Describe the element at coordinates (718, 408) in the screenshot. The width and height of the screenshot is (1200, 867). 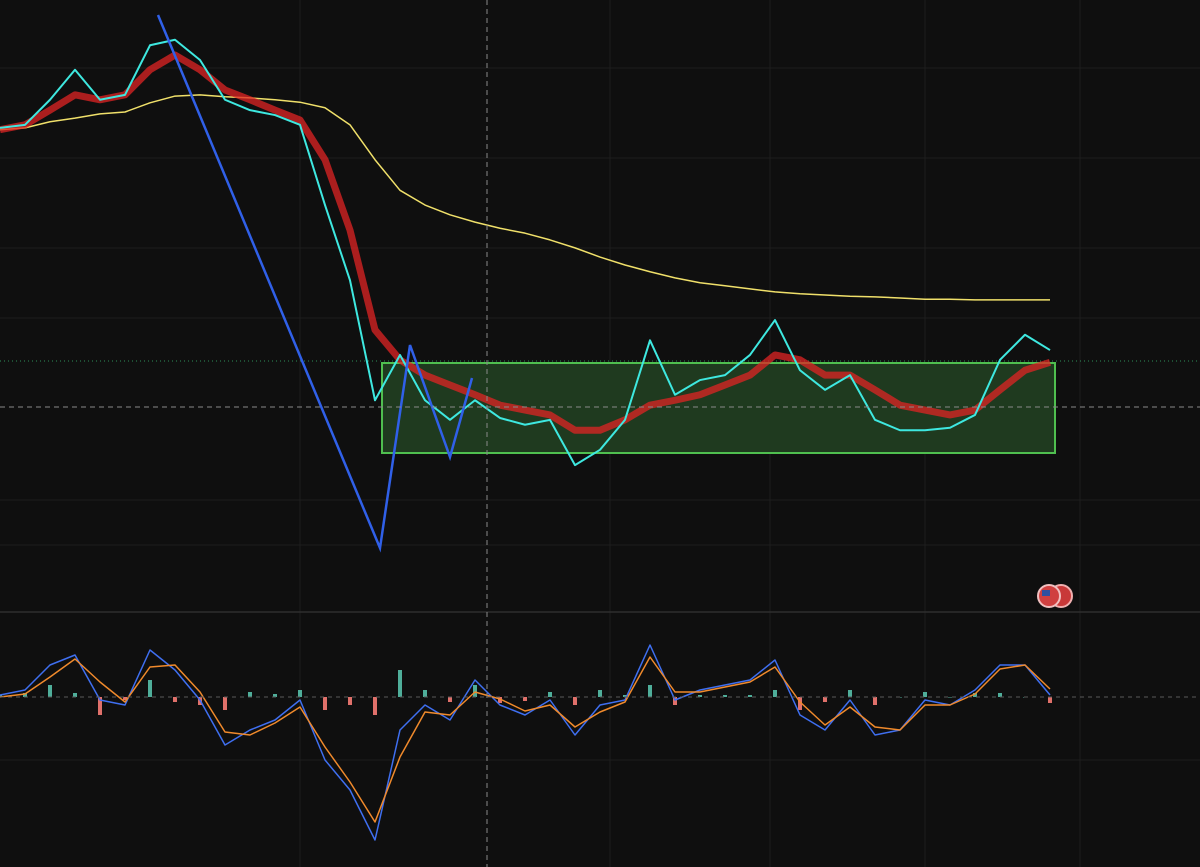
I see `range-box` at that location.